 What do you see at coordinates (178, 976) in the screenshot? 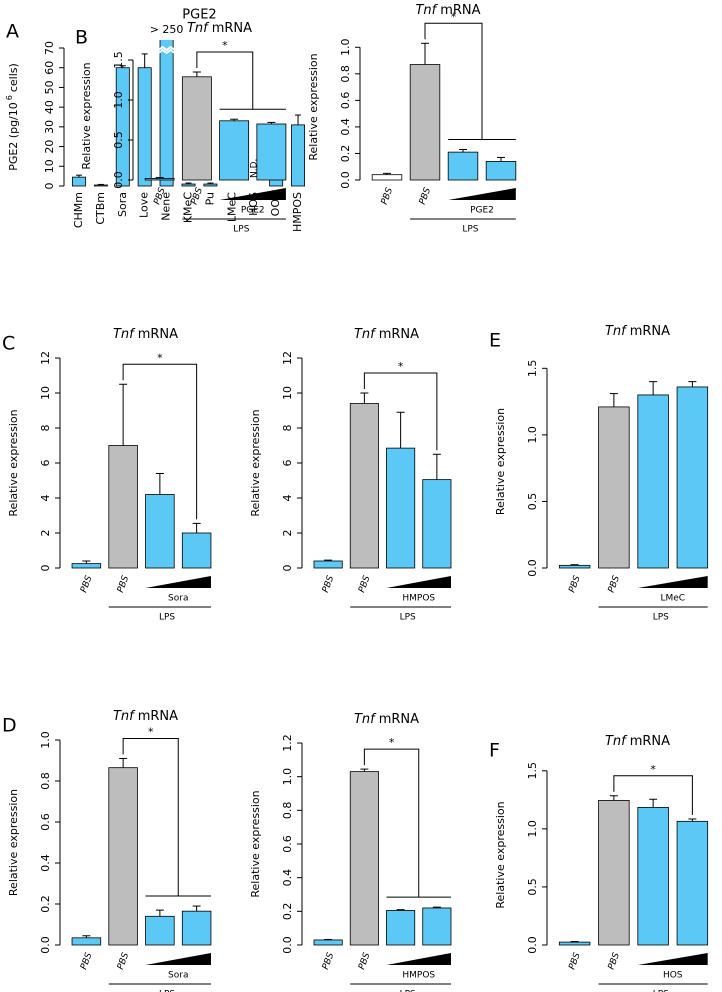
I see `treatment-label: Sora` at bounding box center [178, 976].